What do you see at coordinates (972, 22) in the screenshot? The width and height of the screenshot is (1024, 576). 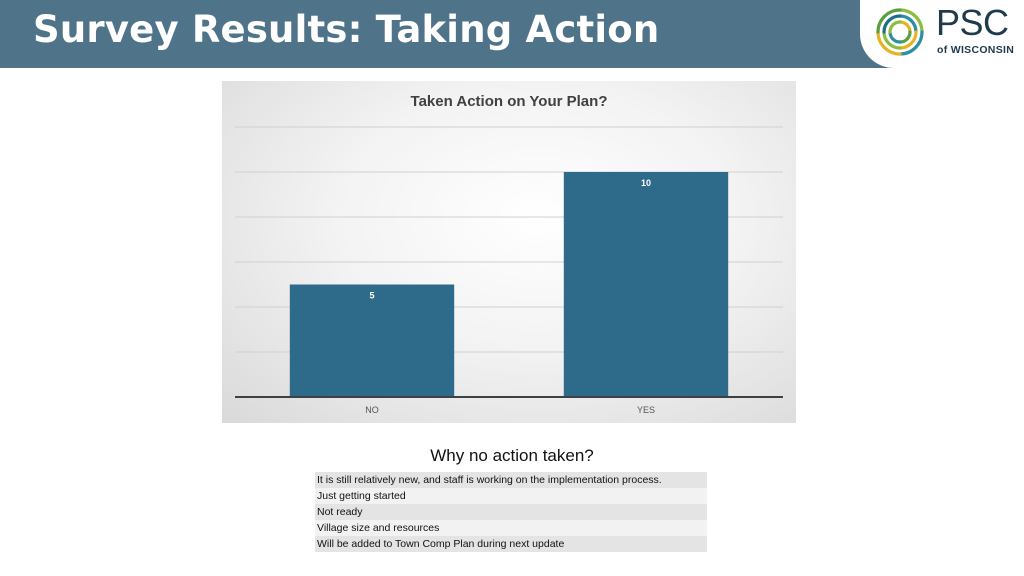 I see `logo-text: PSC` at bounding box center [972, 22].